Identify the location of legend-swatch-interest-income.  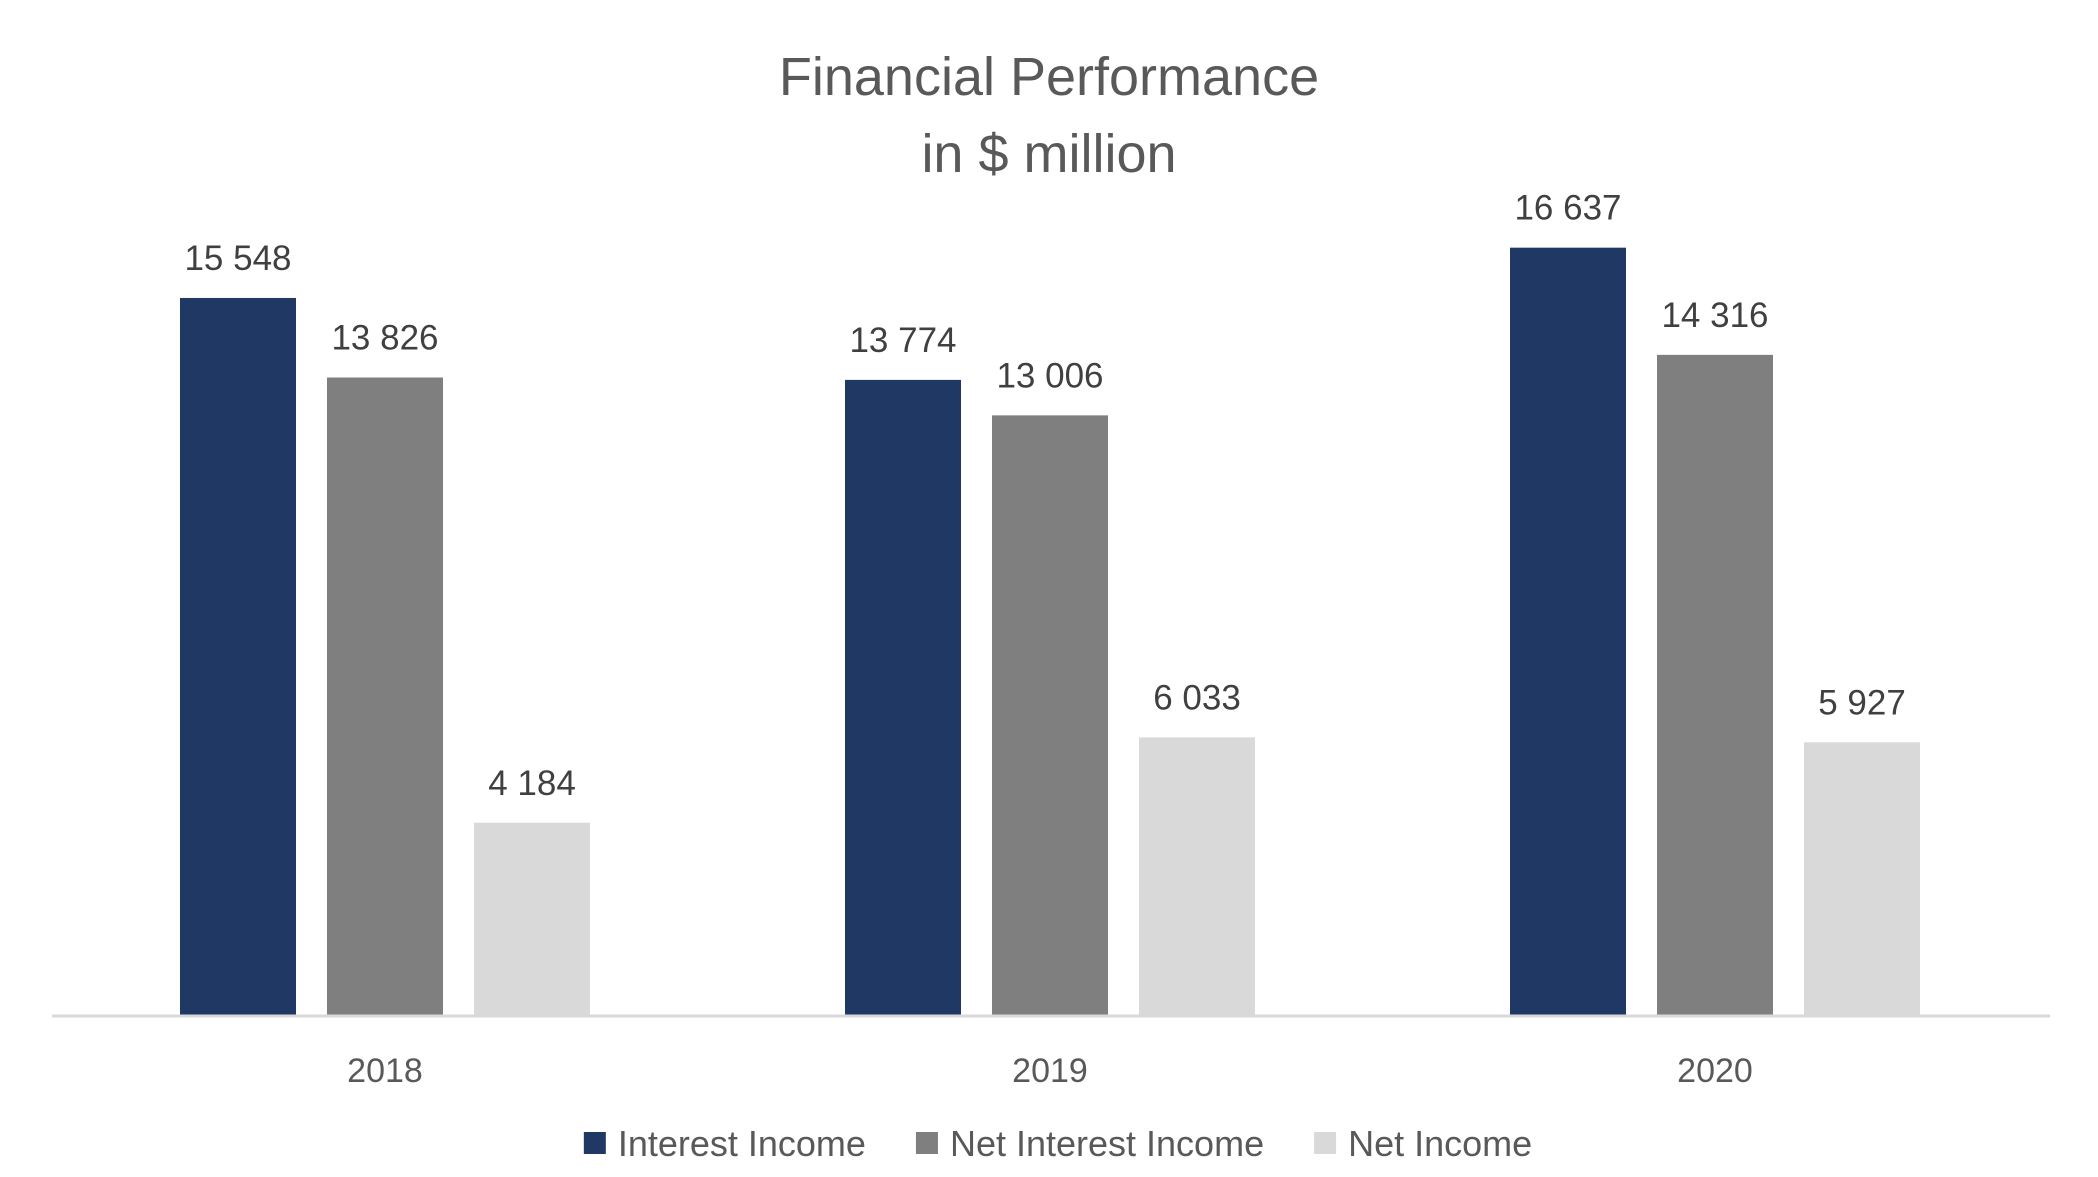
(594, 1143).